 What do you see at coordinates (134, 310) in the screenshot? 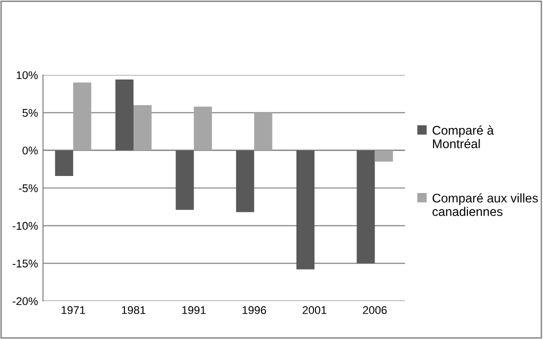
I see `x-tick-label: 1981` at bounding box center [134, 310].